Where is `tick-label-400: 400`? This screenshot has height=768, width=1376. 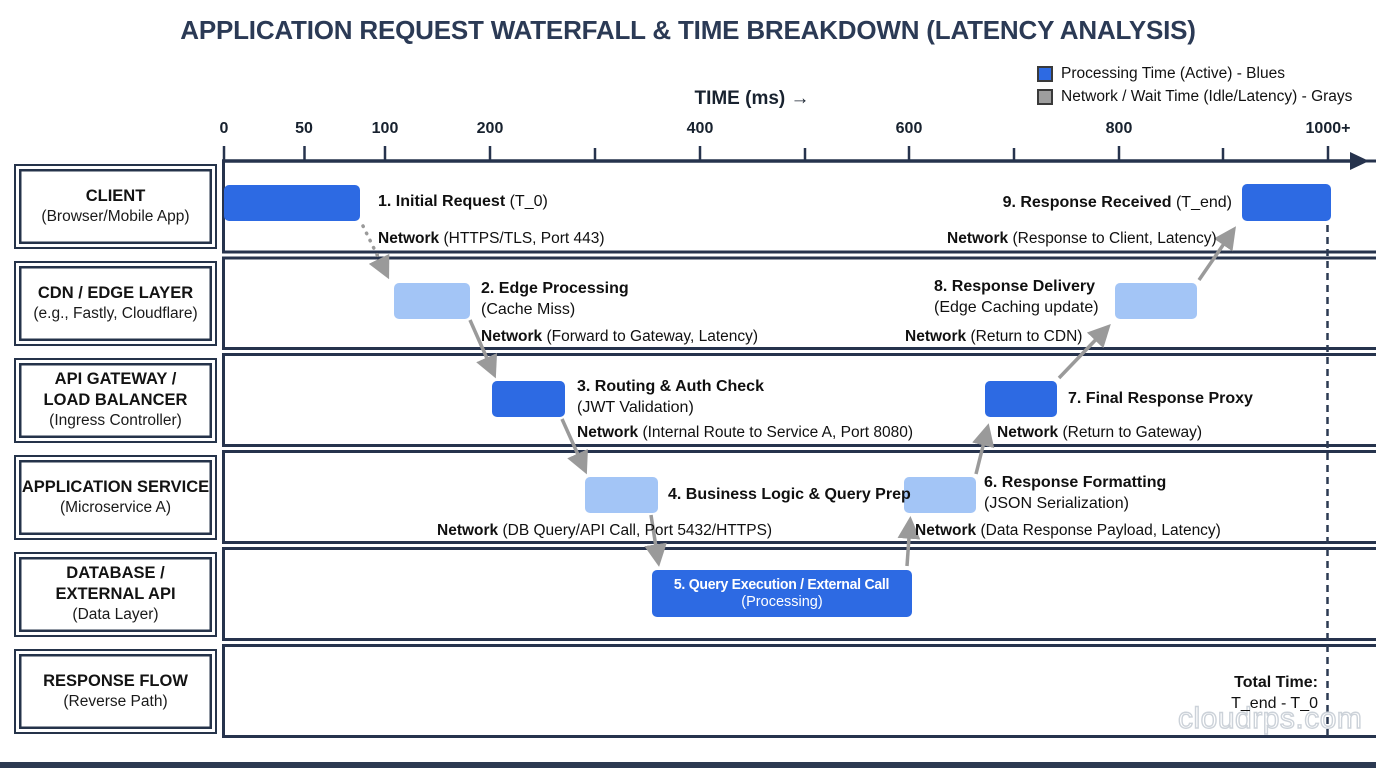 tick-label-400: 400 is located at coordinates (700, 128).